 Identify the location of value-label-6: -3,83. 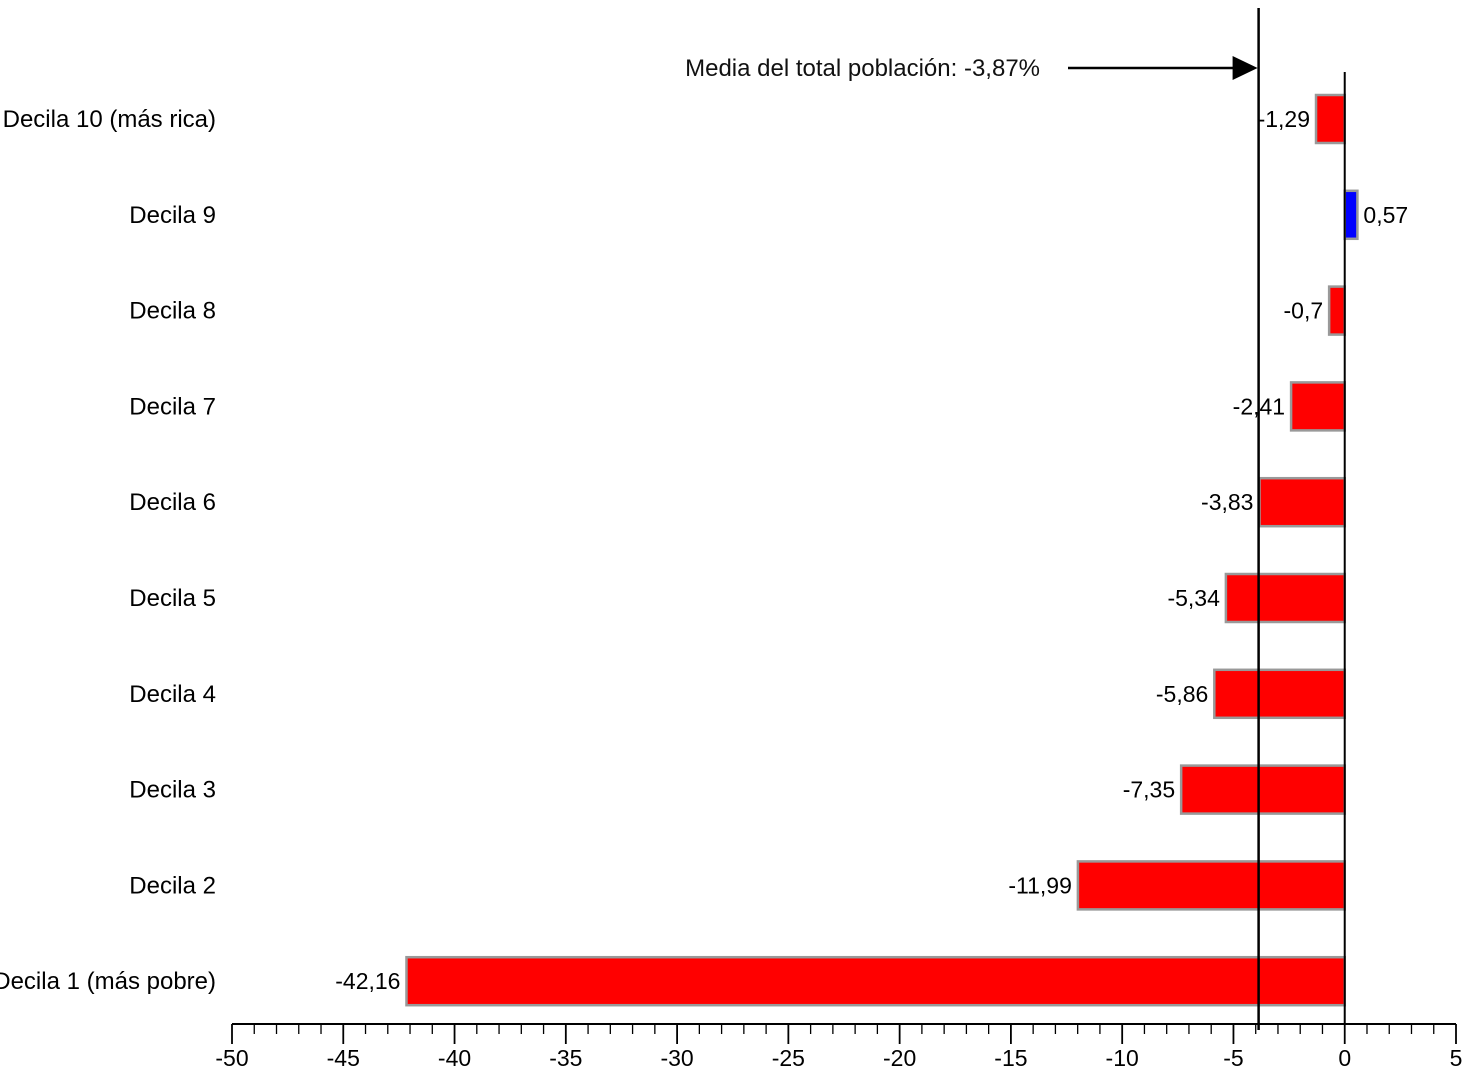
(1227, 502).